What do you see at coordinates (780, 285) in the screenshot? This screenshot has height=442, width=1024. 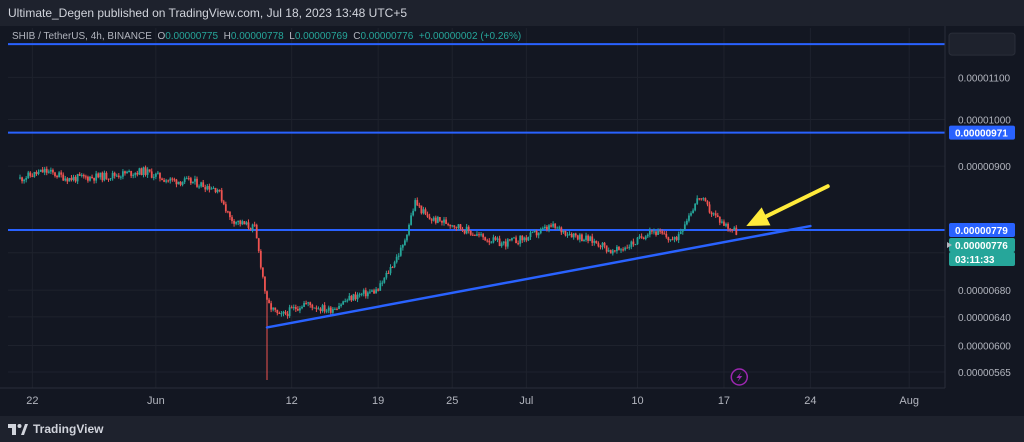 I see `annotation-layer` at bounding box center [780, 285].